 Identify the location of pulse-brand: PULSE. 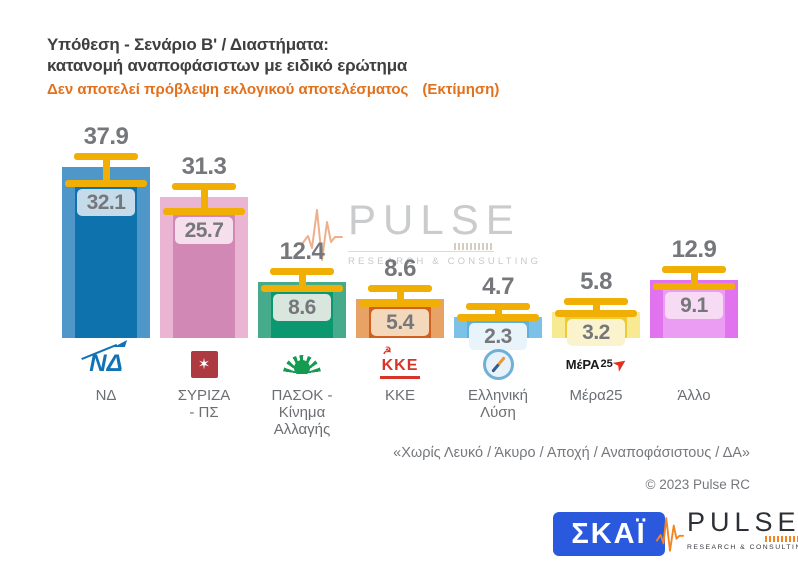
(742, 522).